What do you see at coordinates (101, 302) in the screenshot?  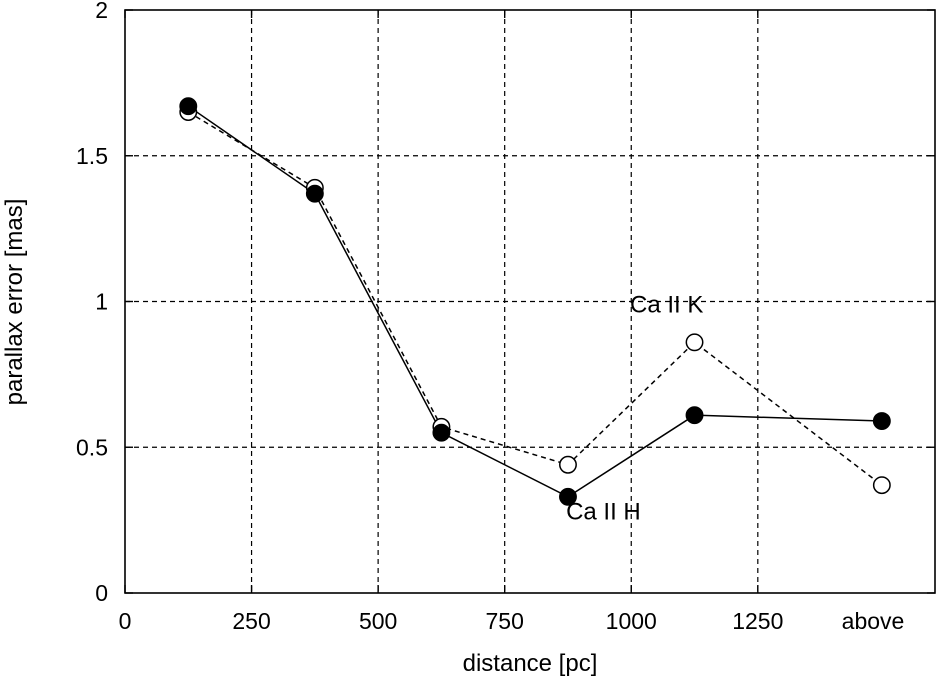 I see `y-tick-label: 1` at bounding box center [101, 302].